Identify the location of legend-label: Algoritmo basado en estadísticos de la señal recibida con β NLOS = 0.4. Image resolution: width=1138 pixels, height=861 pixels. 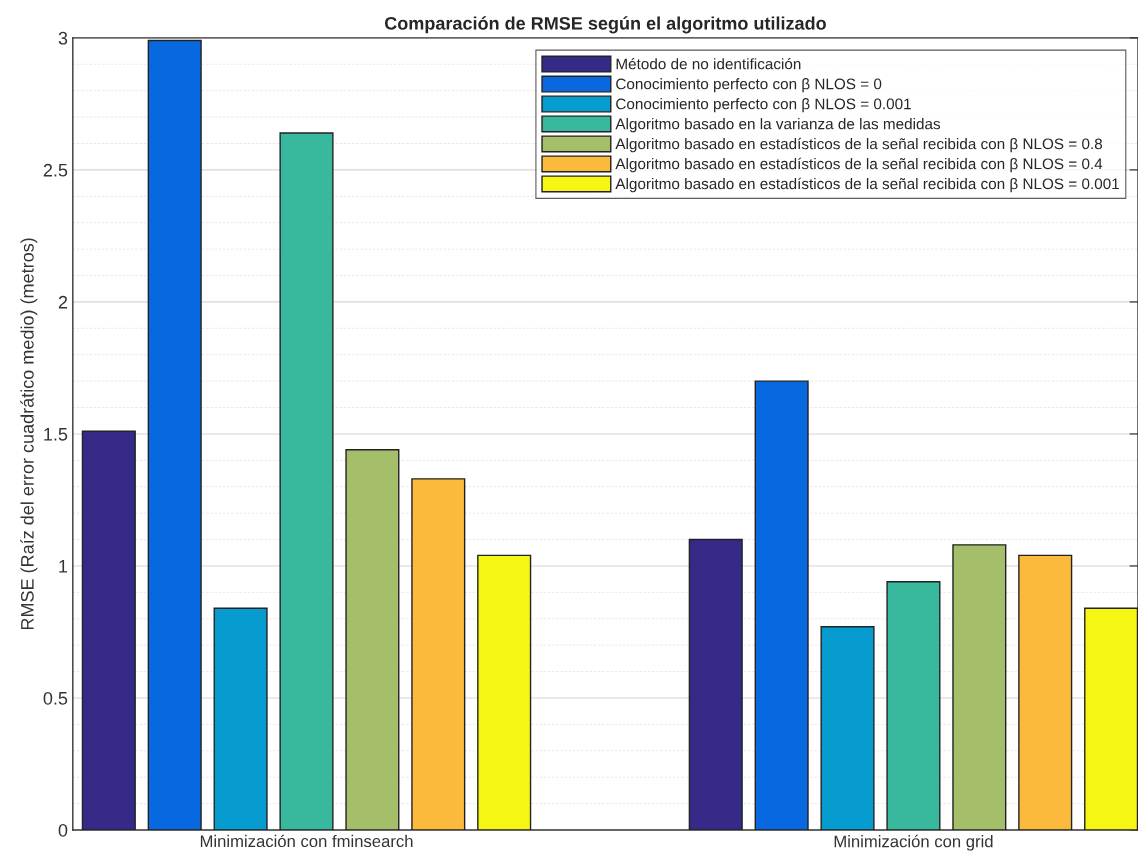
(859, 165).